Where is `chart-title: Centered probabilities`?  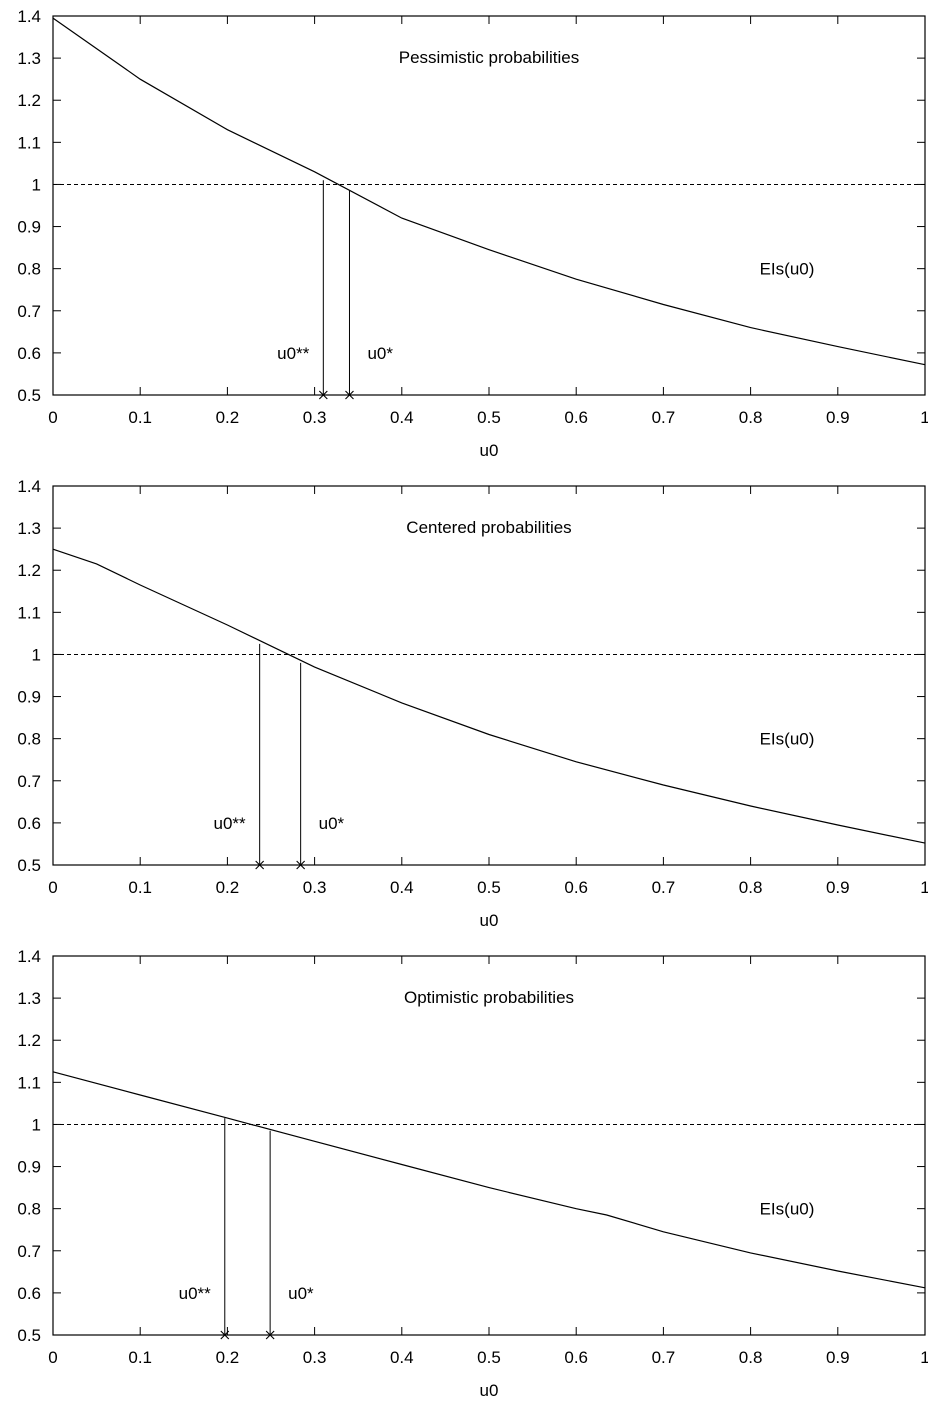 chart-title: Centered probabilities is located at coordinates (488, 527).